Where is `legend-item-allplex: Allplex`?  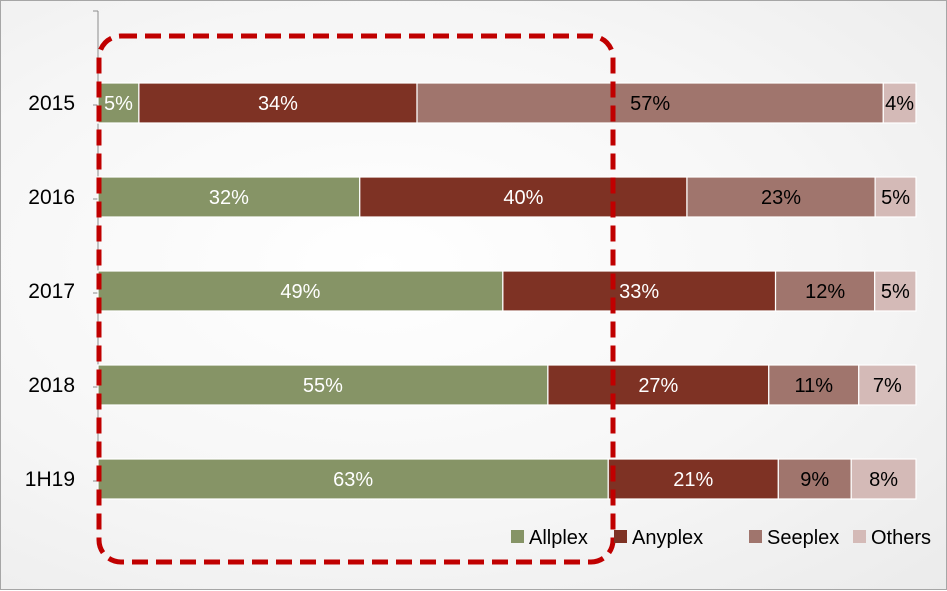
legend-item-allplex: Allplex is located at coordinates (549, 538).